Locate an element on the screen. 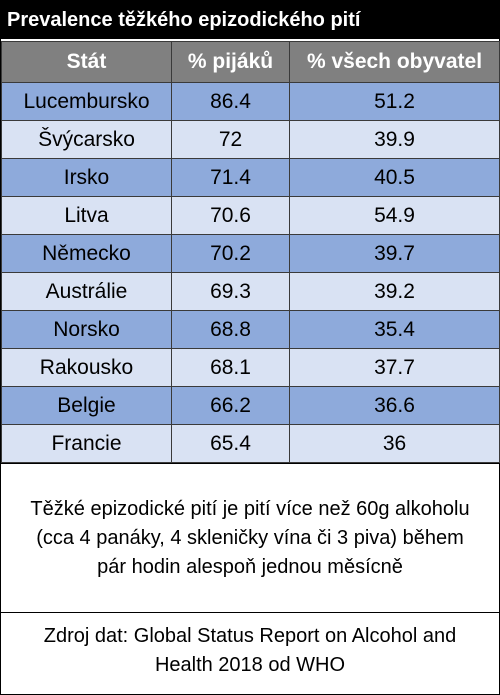 This screenshot has height=695, width=500. header-cell: Stát is located at coordinates (86, 62).